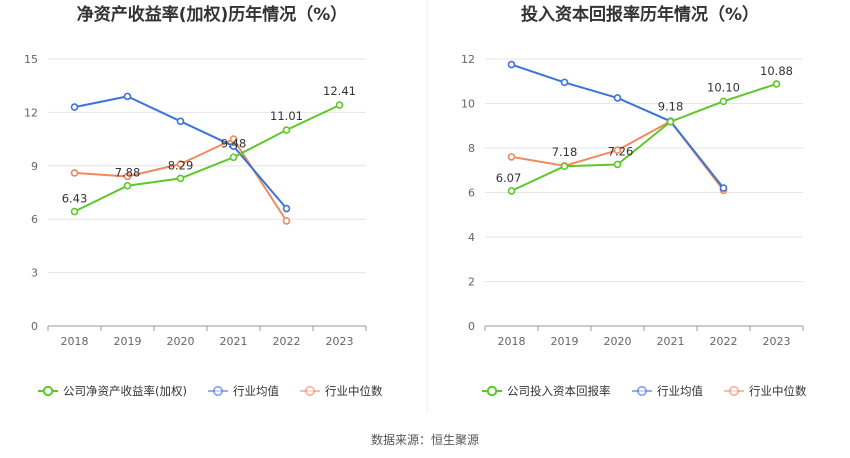  What do you see at coordinates (471, 237) in the screenshot?
I see `y-tick-label: 4` at bounding box center [471, 237].